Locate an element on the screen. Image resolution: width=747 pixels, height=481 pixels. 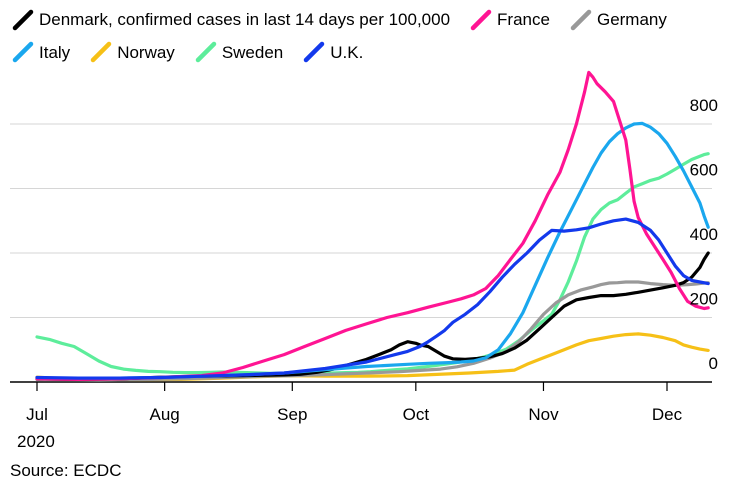
x-tick-label-oct: Oct is located at coordinates (416, 414).